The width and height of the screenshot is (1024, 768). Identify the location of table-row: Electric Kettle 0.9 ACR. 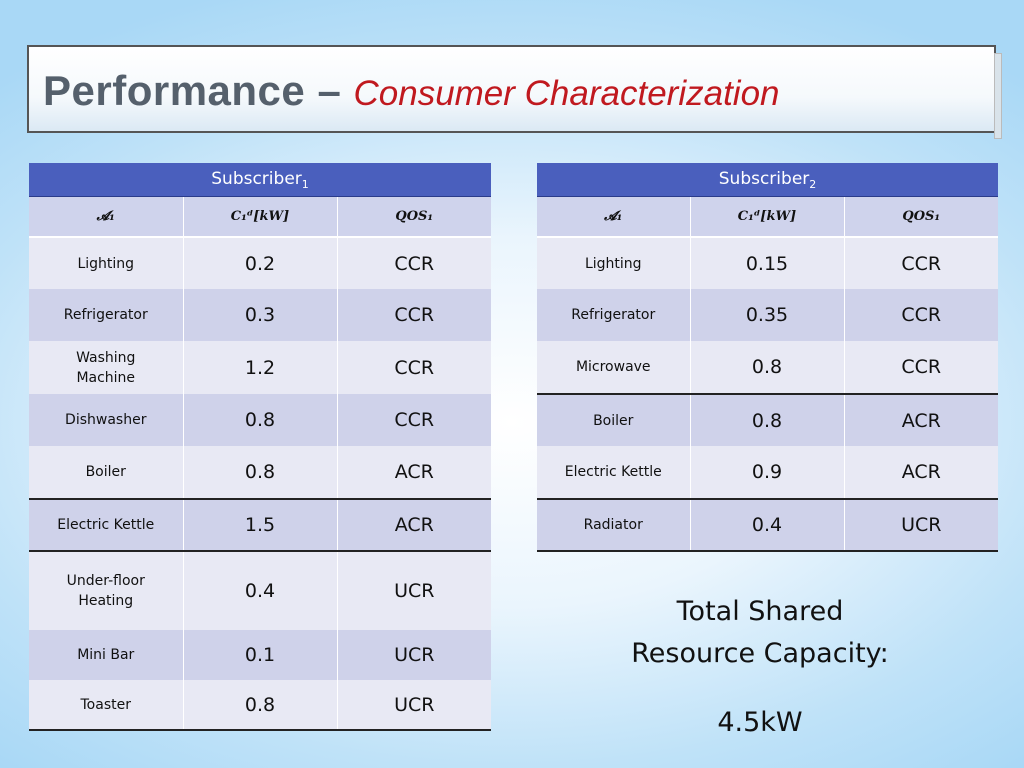
(768, 473).